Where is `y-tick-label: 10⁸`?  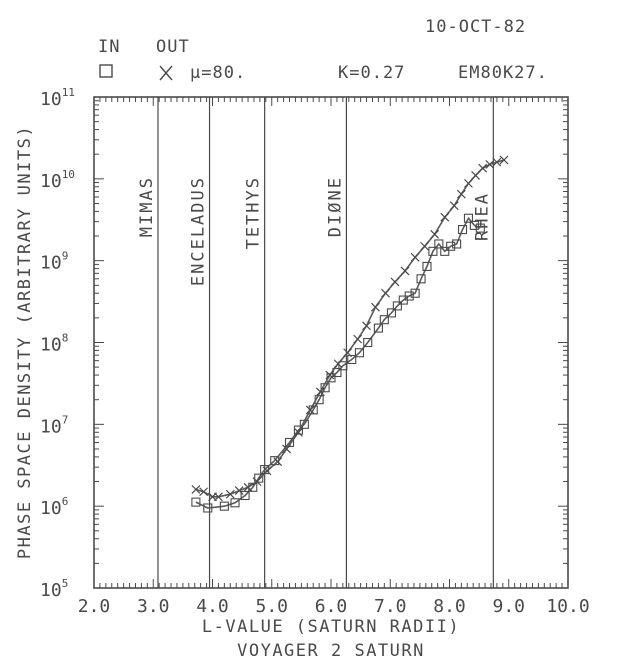
y-tick-label: 10⁸ is located at coordinates (54, 344).